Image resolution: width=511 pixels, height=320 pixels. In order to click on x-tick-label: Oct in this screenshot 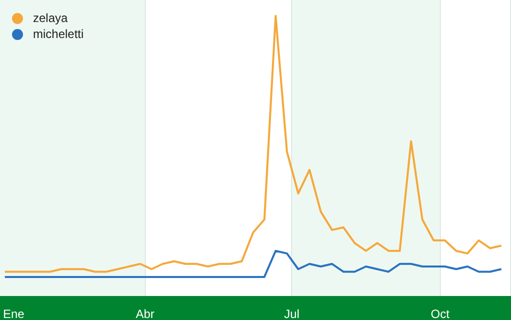, I will do `click(440, 313)`.